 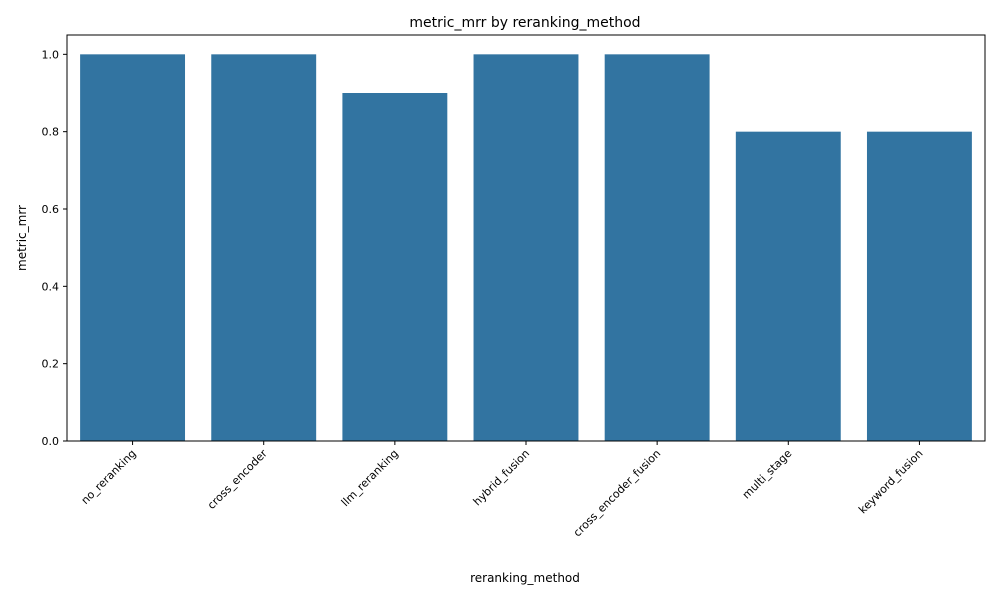 What do you see at coordinates (51, 364) in the screenshot?
I see `y-tick-label: 0.2` at bounding box center [51, 364].